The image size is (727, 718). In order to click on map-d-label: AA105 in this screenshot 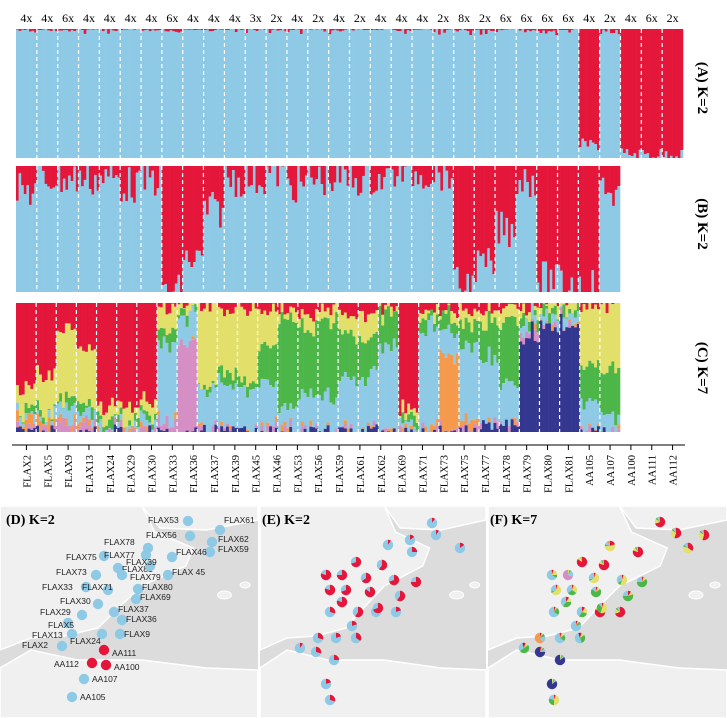, I will do `click(93, 697)`.